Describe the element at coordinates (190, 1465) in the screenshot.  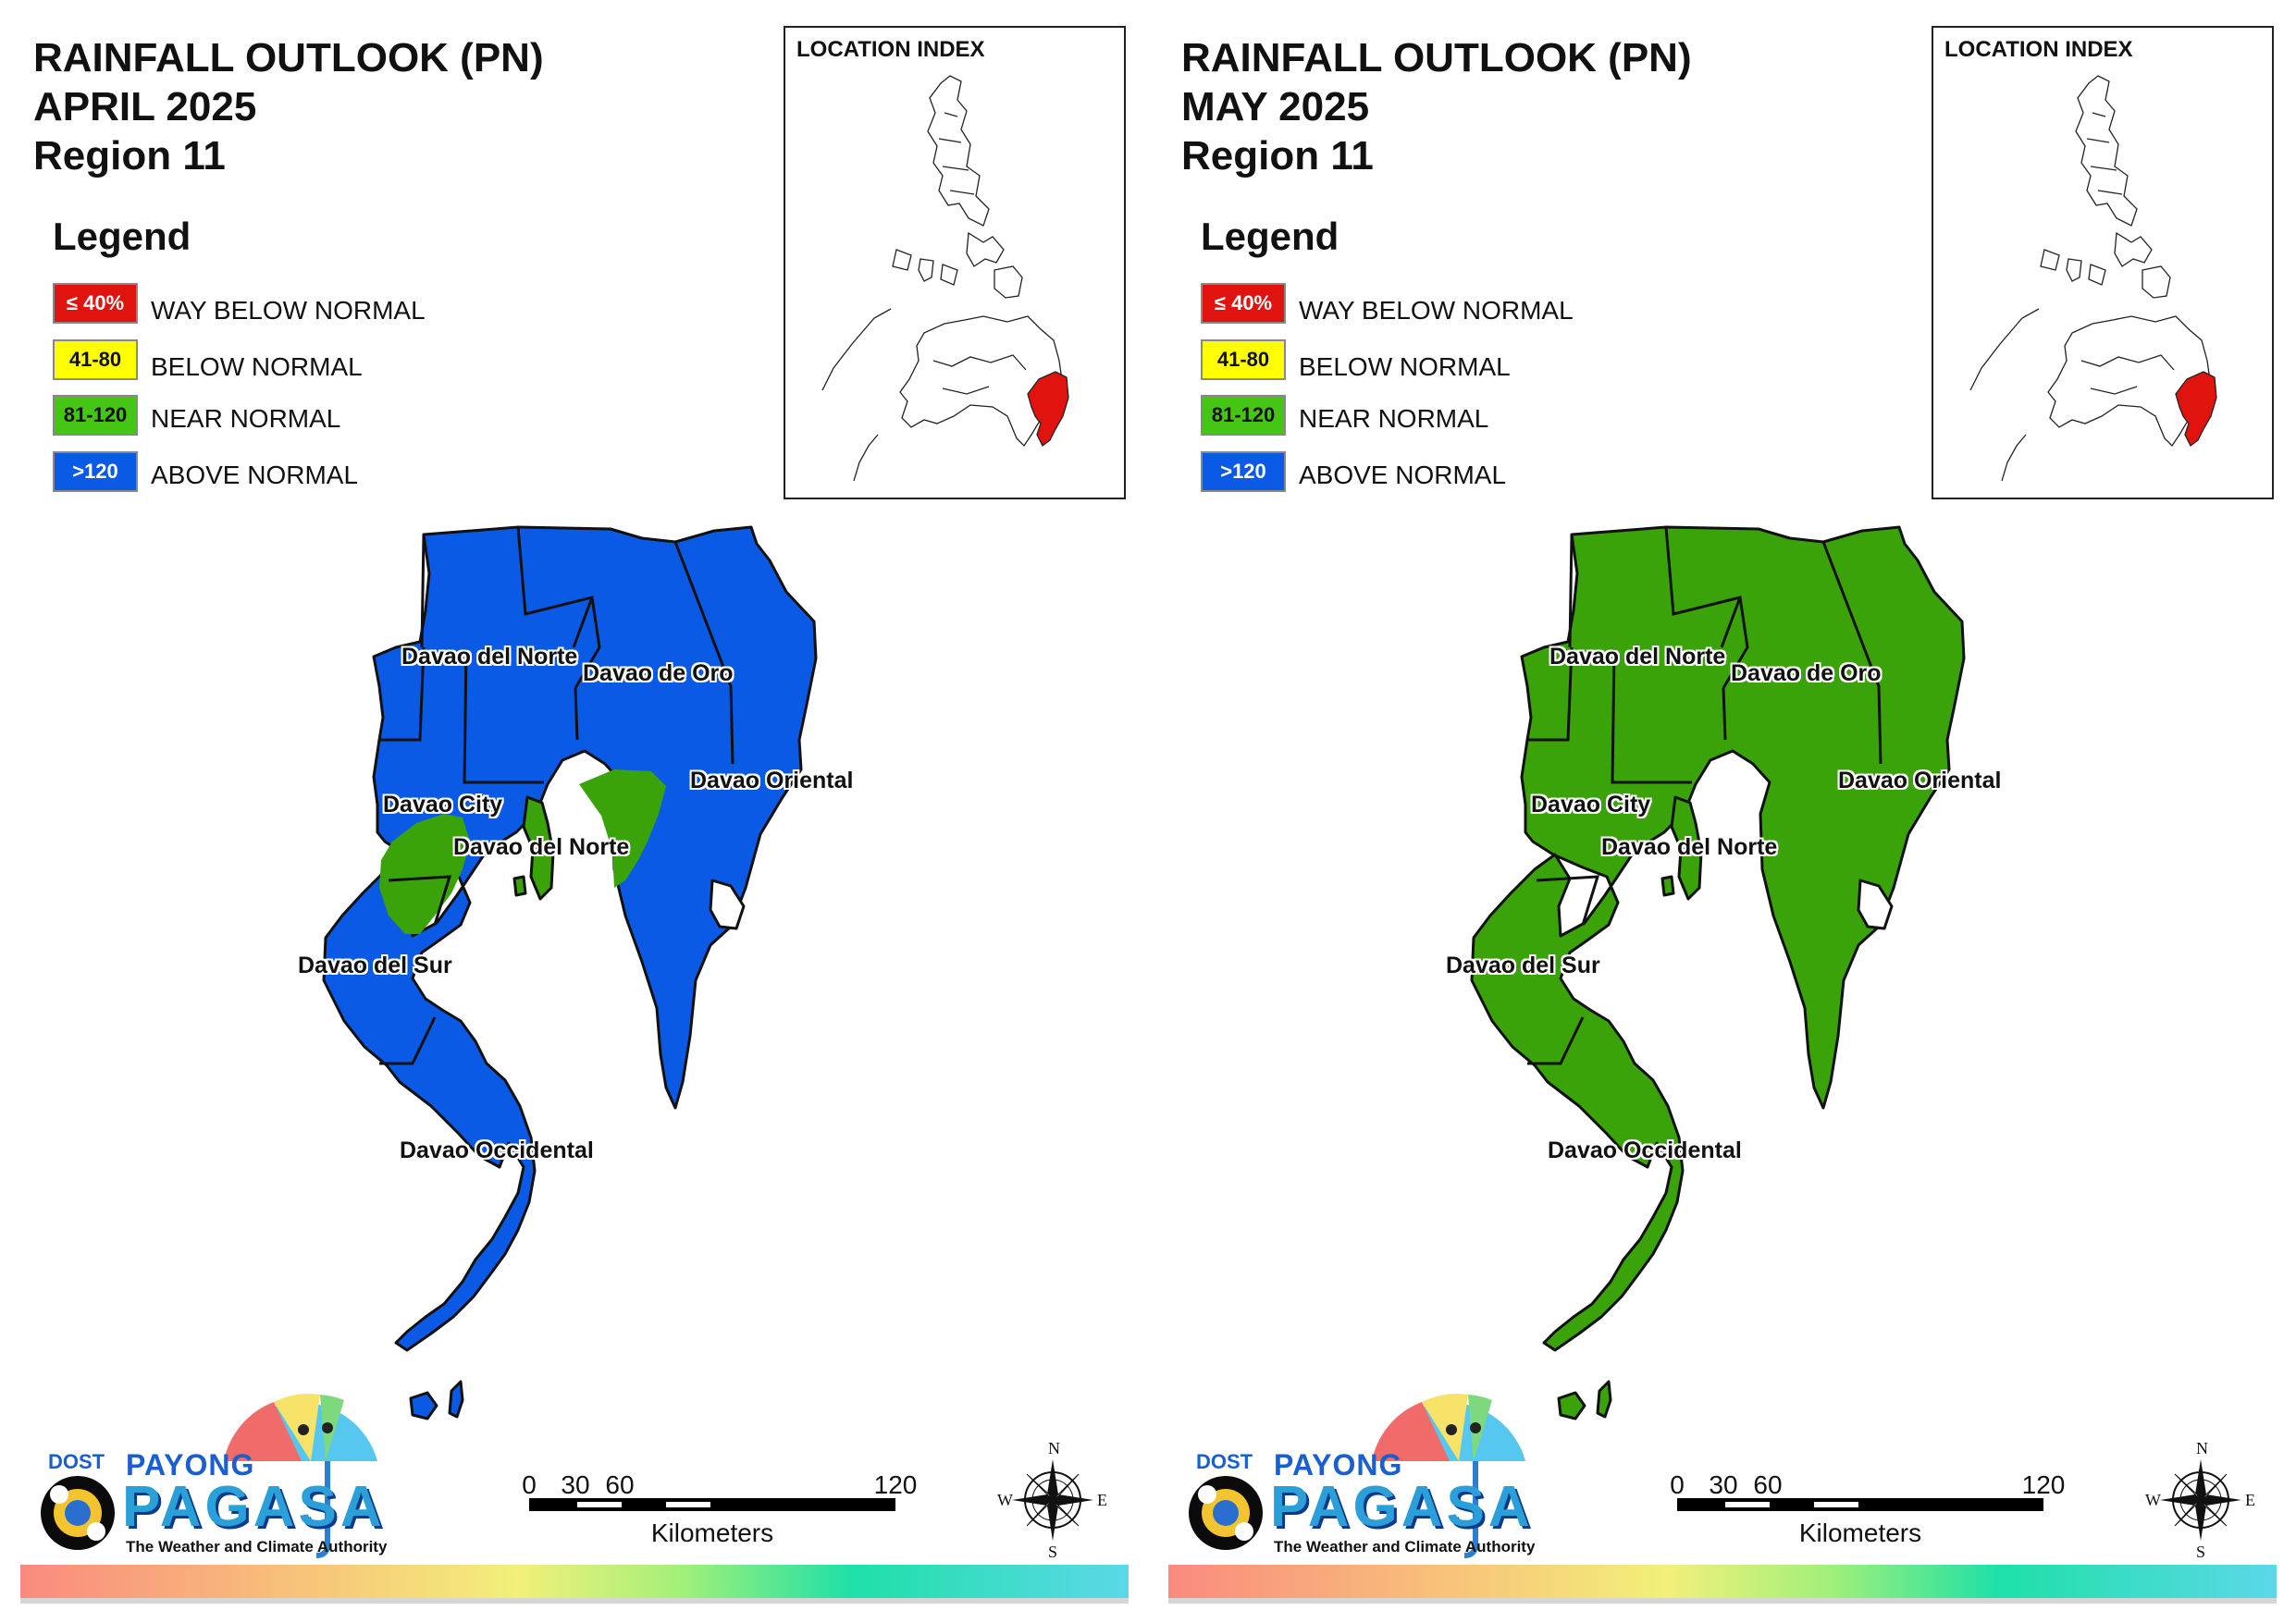
I see `logo-payong-text: PAYONG` at that location.